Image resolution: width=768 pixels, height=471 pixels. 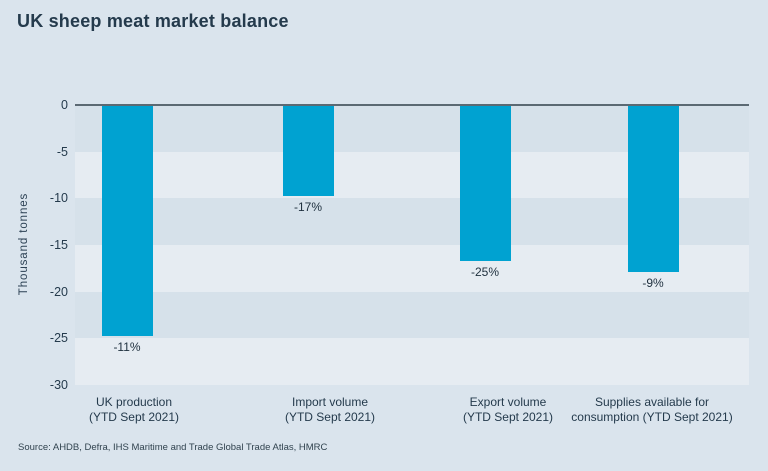 What do you see at coordinates (307, 207) in the screenshot?
I see `bar-value-label: -17%` at bounding box center [307, 207].